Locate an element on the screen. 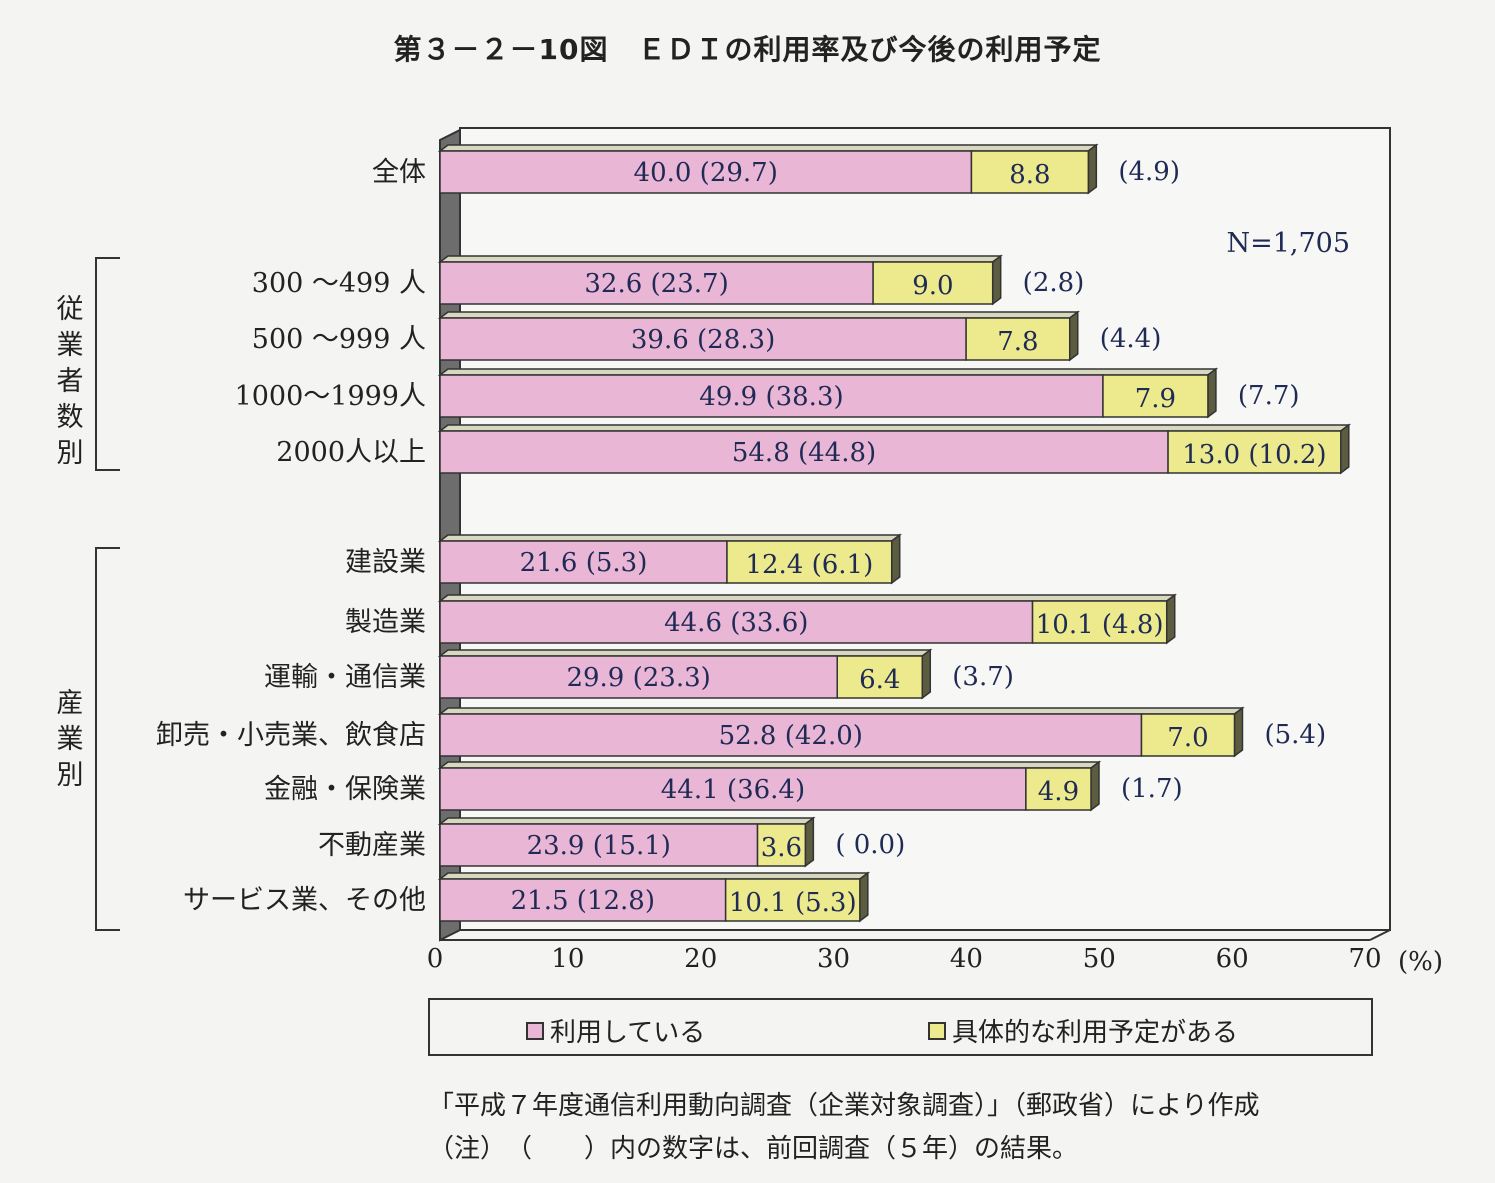  data-label-using: 23.9 (15.1) is located at coordinates (599, 846).